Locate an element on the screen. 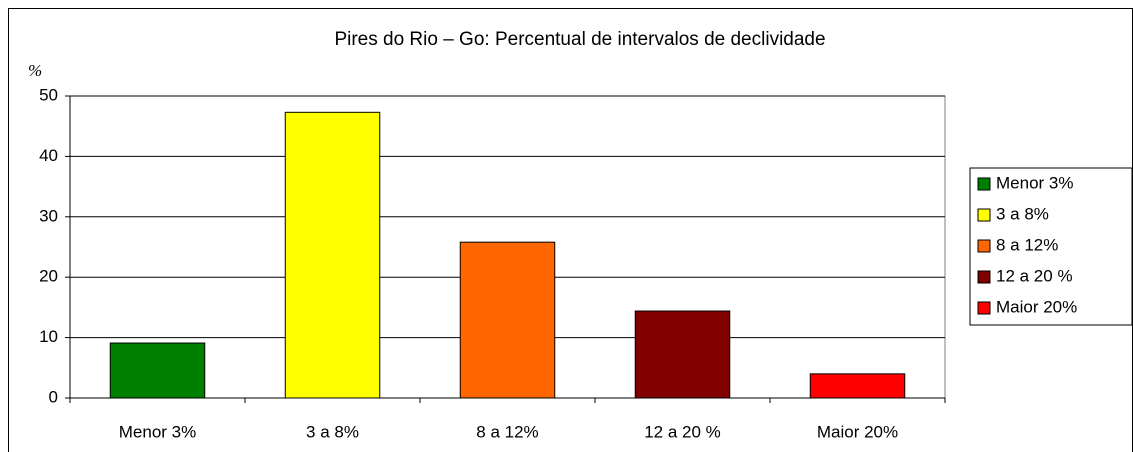 Image resolution: width=1133 pixels, height=452 pixels. legend-label: 12 a 20 % is located at coordinates (1034, 275).